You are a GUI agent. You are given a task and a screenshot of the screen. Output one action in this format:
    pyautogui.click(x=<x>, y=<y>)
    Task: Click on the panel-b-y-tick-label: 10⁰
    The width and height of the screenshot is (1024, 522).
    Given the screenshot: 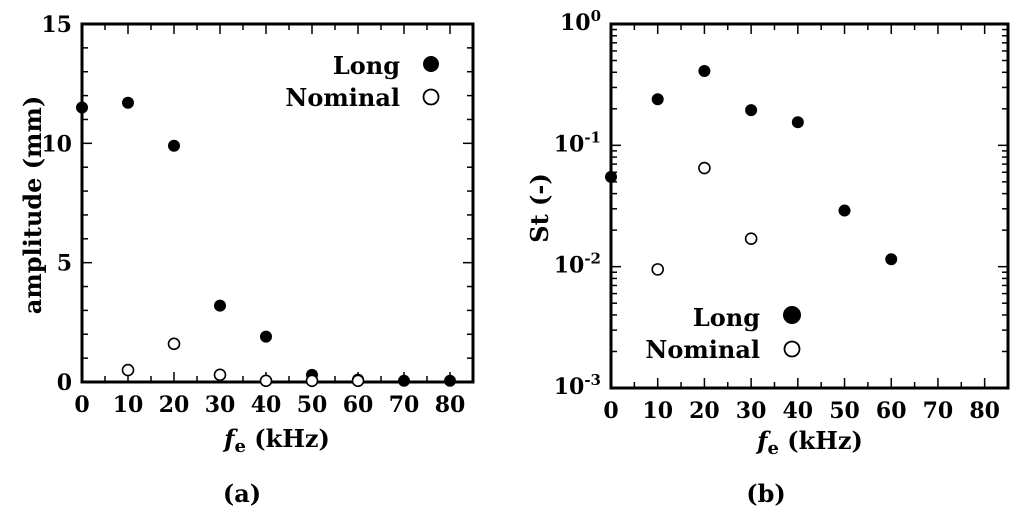 What is the action you would take?
    pyautogui.click(x=580, y=21)
    